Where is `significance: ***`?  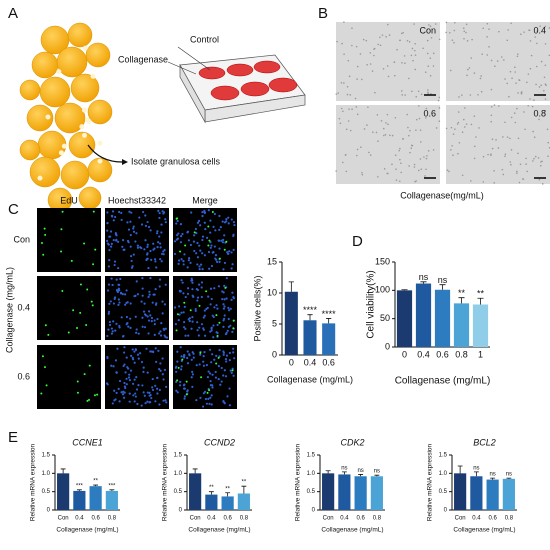
significance: *** is located at coordinates (80, 486).